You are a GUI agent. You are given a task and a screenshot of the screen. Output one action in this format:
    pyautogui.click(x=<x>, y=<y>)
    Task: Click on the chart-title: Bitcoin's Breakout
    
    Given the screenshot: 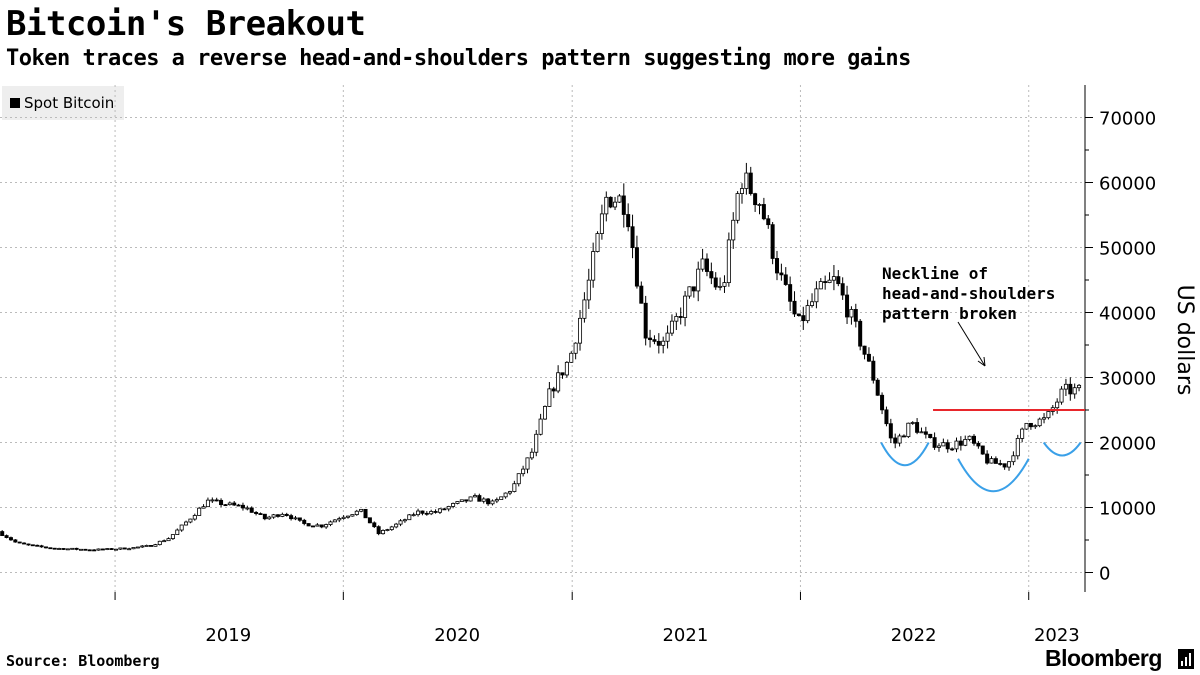 What is the action you would take?
    pyautogui.click(x=186, y=24)
    